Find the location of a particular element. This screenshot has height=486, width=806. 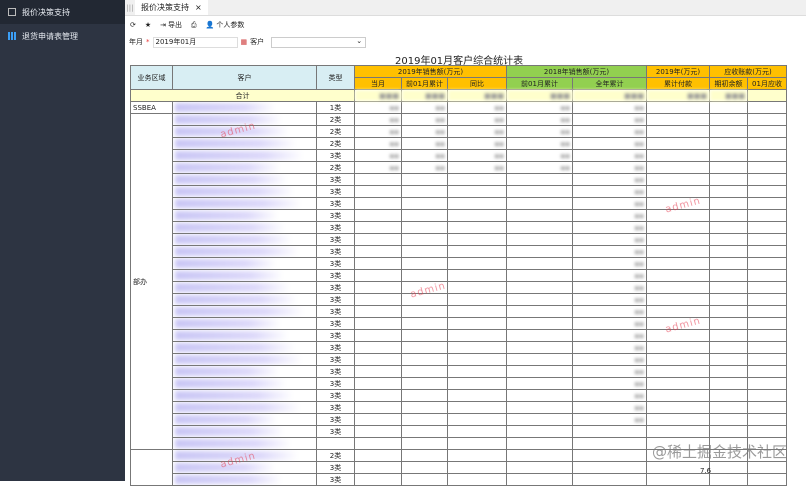

params-button: 👤 个人参数 is located at coordinates (225, 25).